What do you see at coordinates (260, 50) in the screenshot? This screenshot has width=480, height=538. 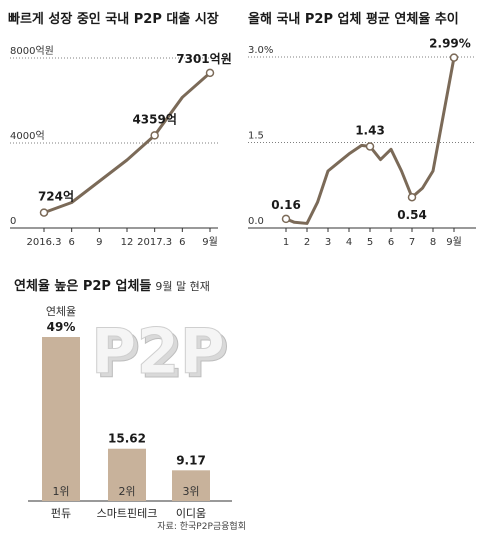 I see `y-tick-label: 3.0%` at bounding box center [260, 50].